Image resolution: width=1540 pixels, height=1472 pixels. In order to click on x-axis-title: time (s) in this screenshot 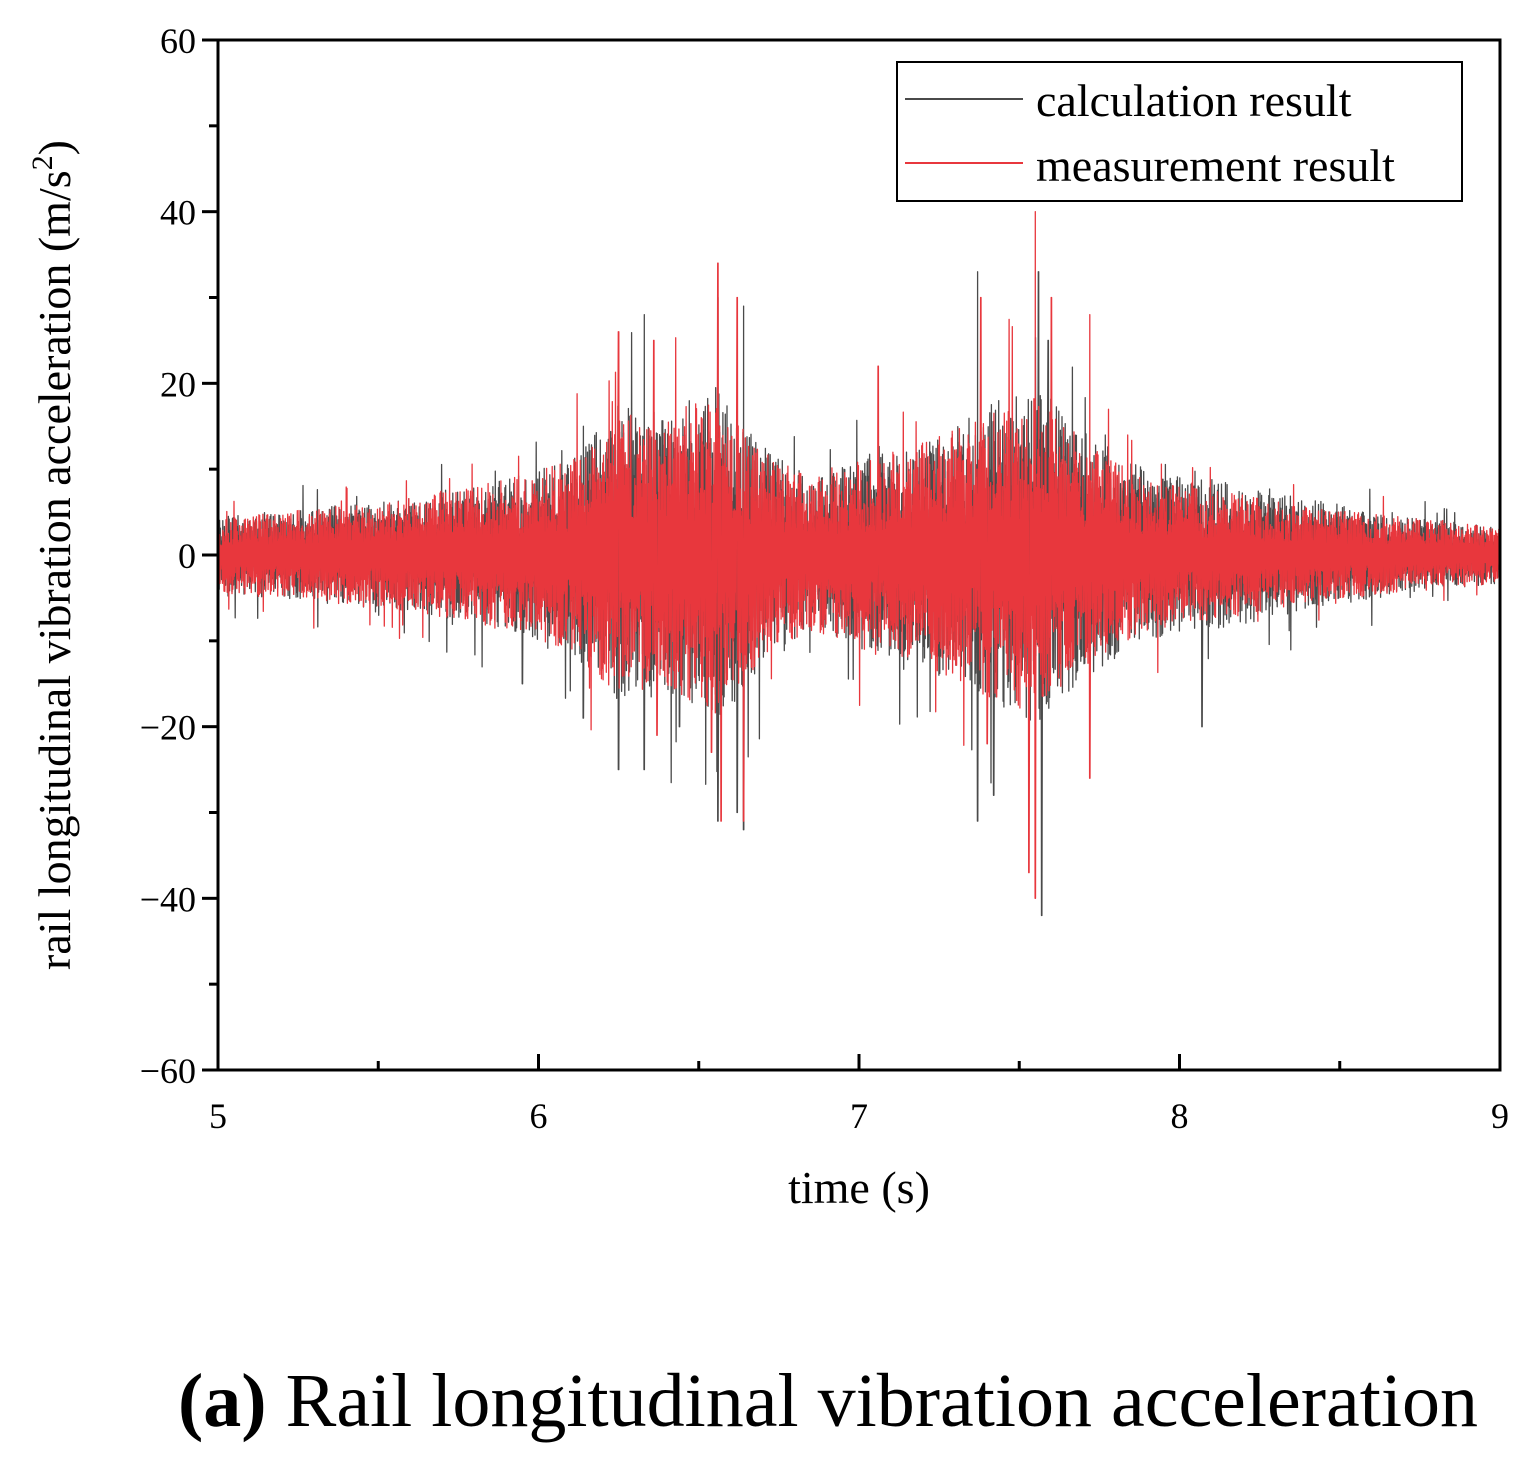, I will do `click(859, 1187)`.